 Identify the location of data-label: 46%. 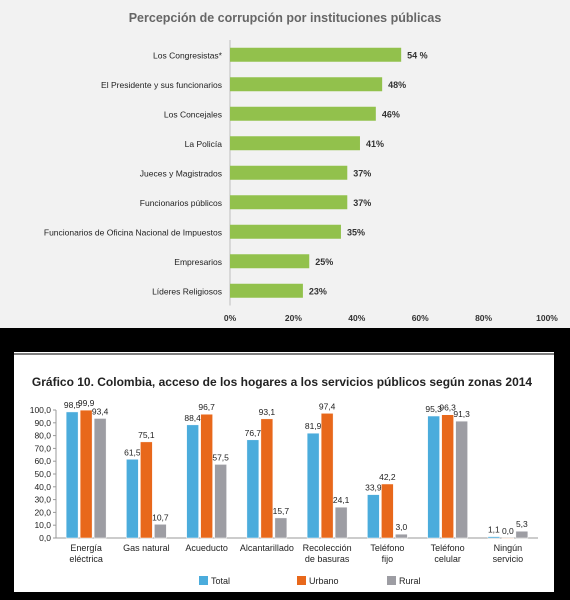
(391, 114).